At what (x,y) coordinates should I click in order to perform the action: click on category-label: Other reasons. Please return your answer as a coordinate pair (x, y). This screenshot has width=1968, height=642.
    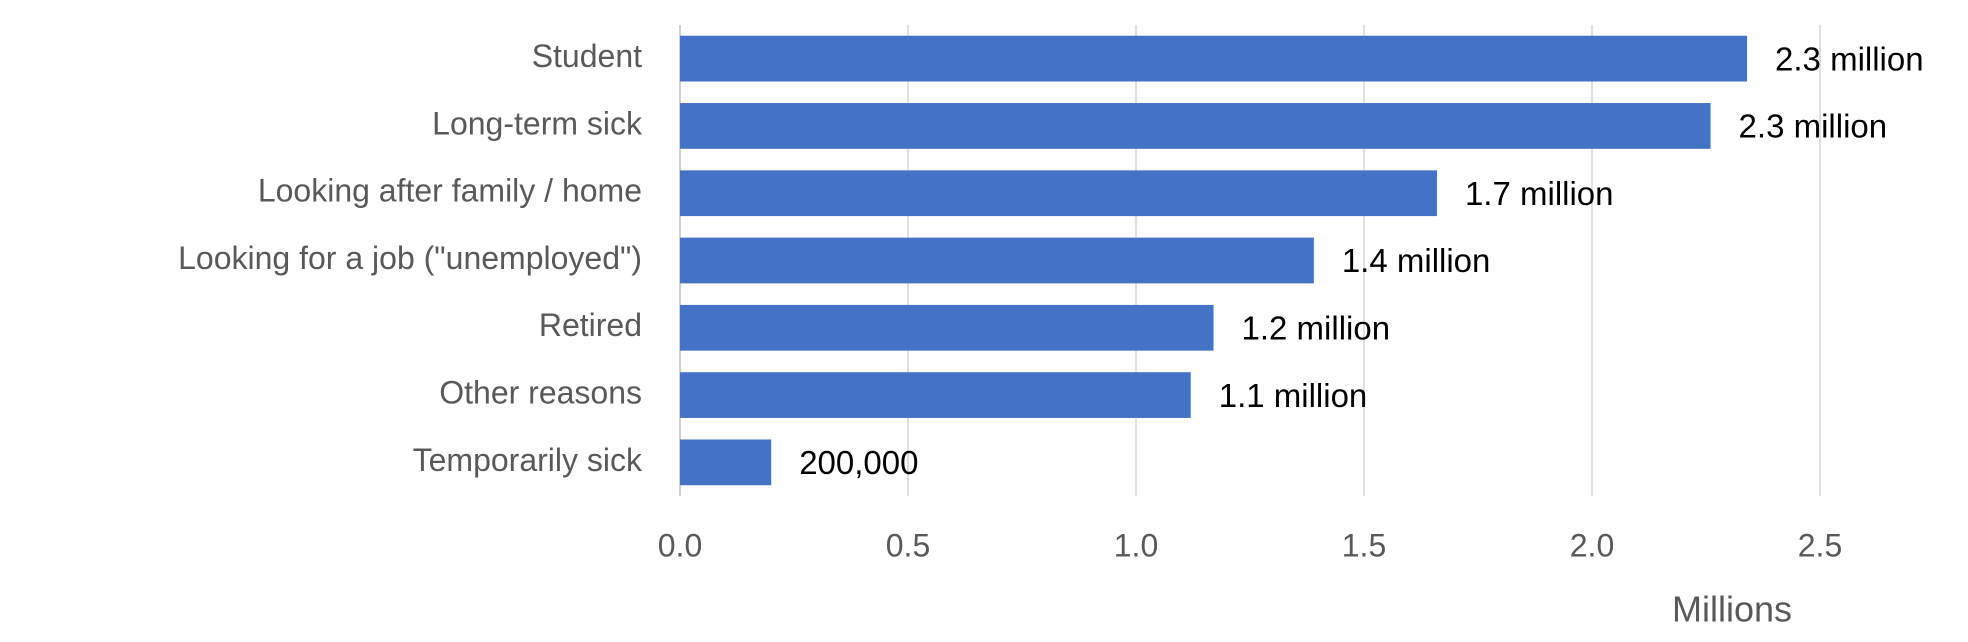
    Looking at the image, I should click on (540, 393).